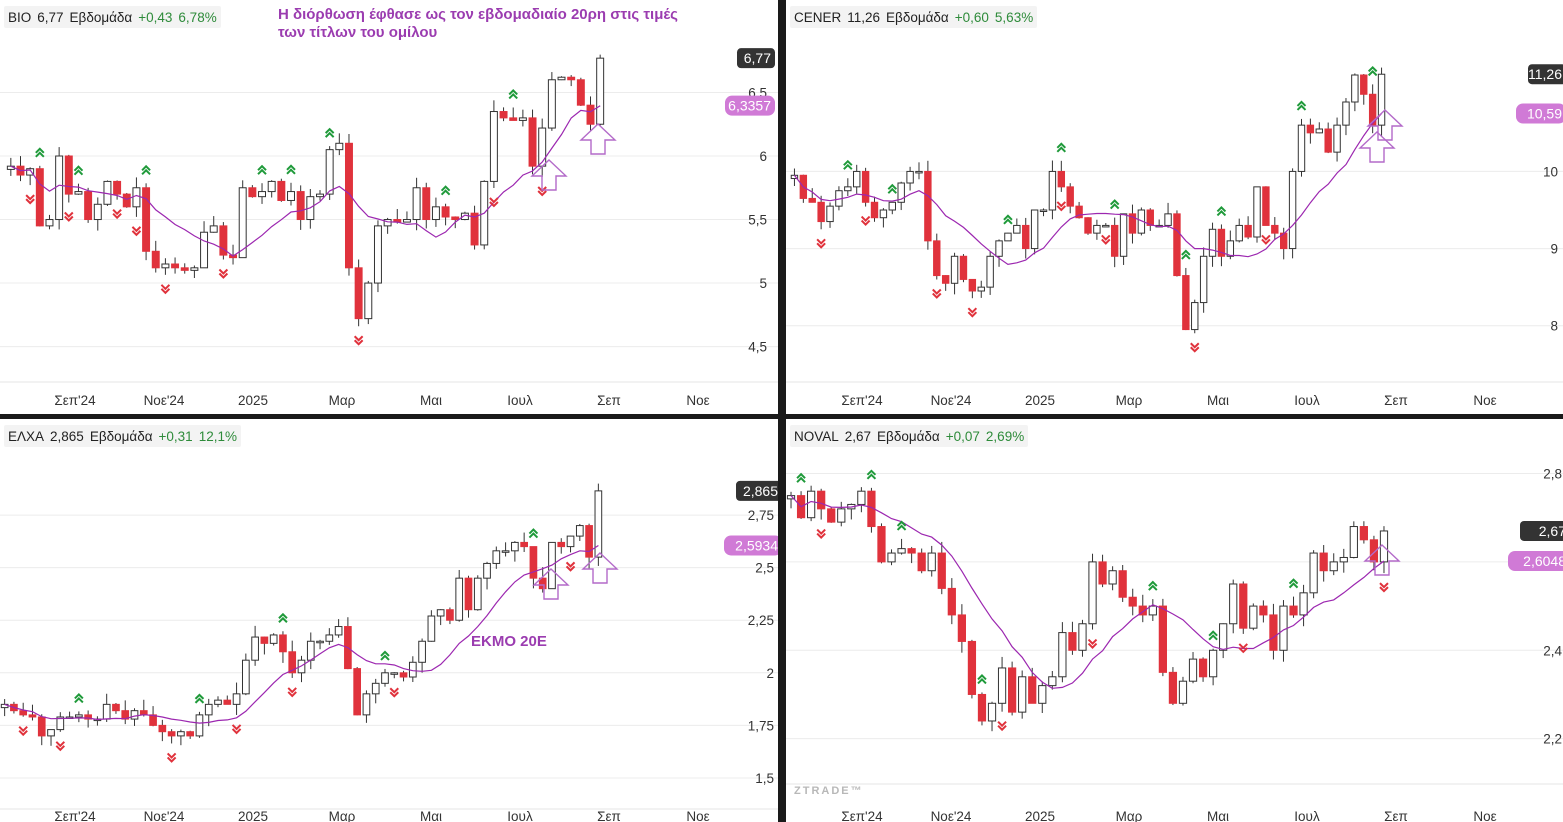 The height and width of the screenshot is (822, 1563). Describe the element at coordinates (757, 220) in the screenshot. I see `y-tick-label: 5,5` at that location.